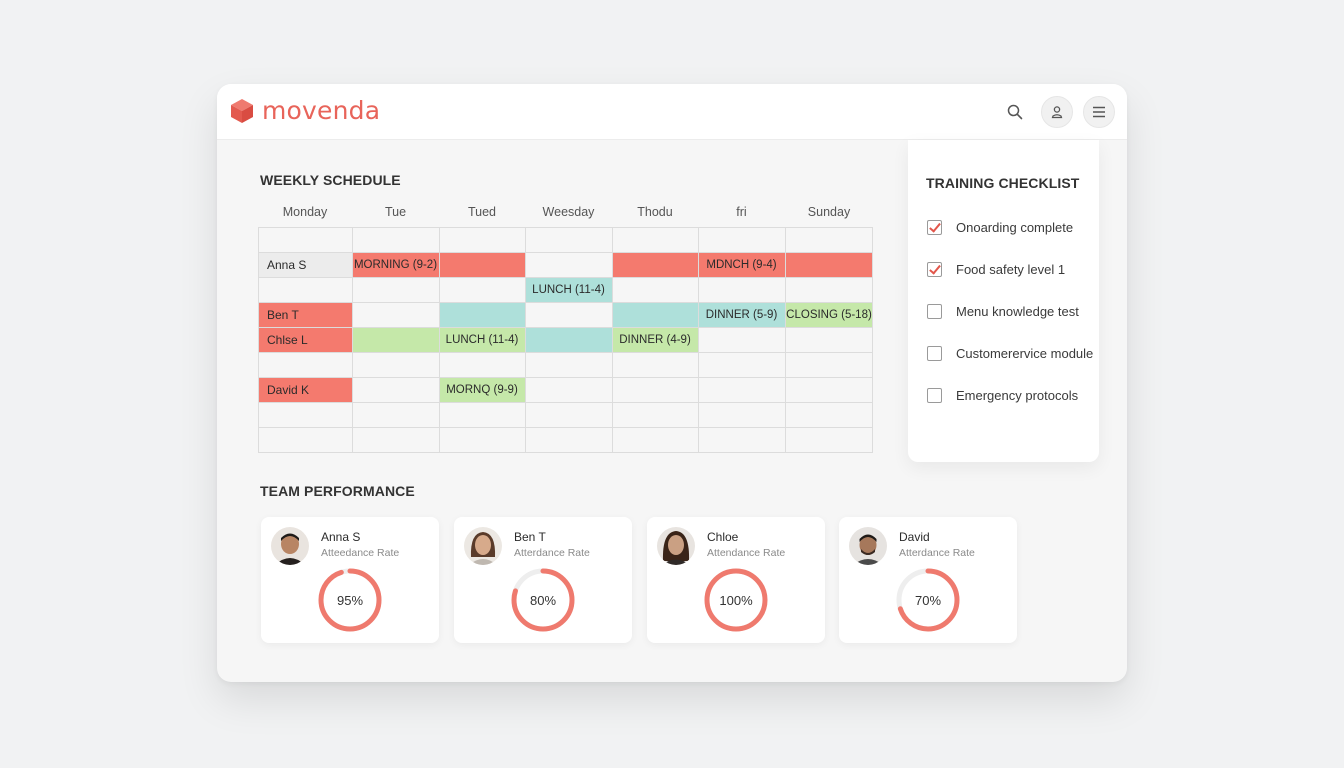 This screenshot has width=1344, height=768. What do you see at coordinates (829, 314) in the screenshot?
I see `shift-ben-sun: CLOSING (5-18)` at bounding box center [829, 314].